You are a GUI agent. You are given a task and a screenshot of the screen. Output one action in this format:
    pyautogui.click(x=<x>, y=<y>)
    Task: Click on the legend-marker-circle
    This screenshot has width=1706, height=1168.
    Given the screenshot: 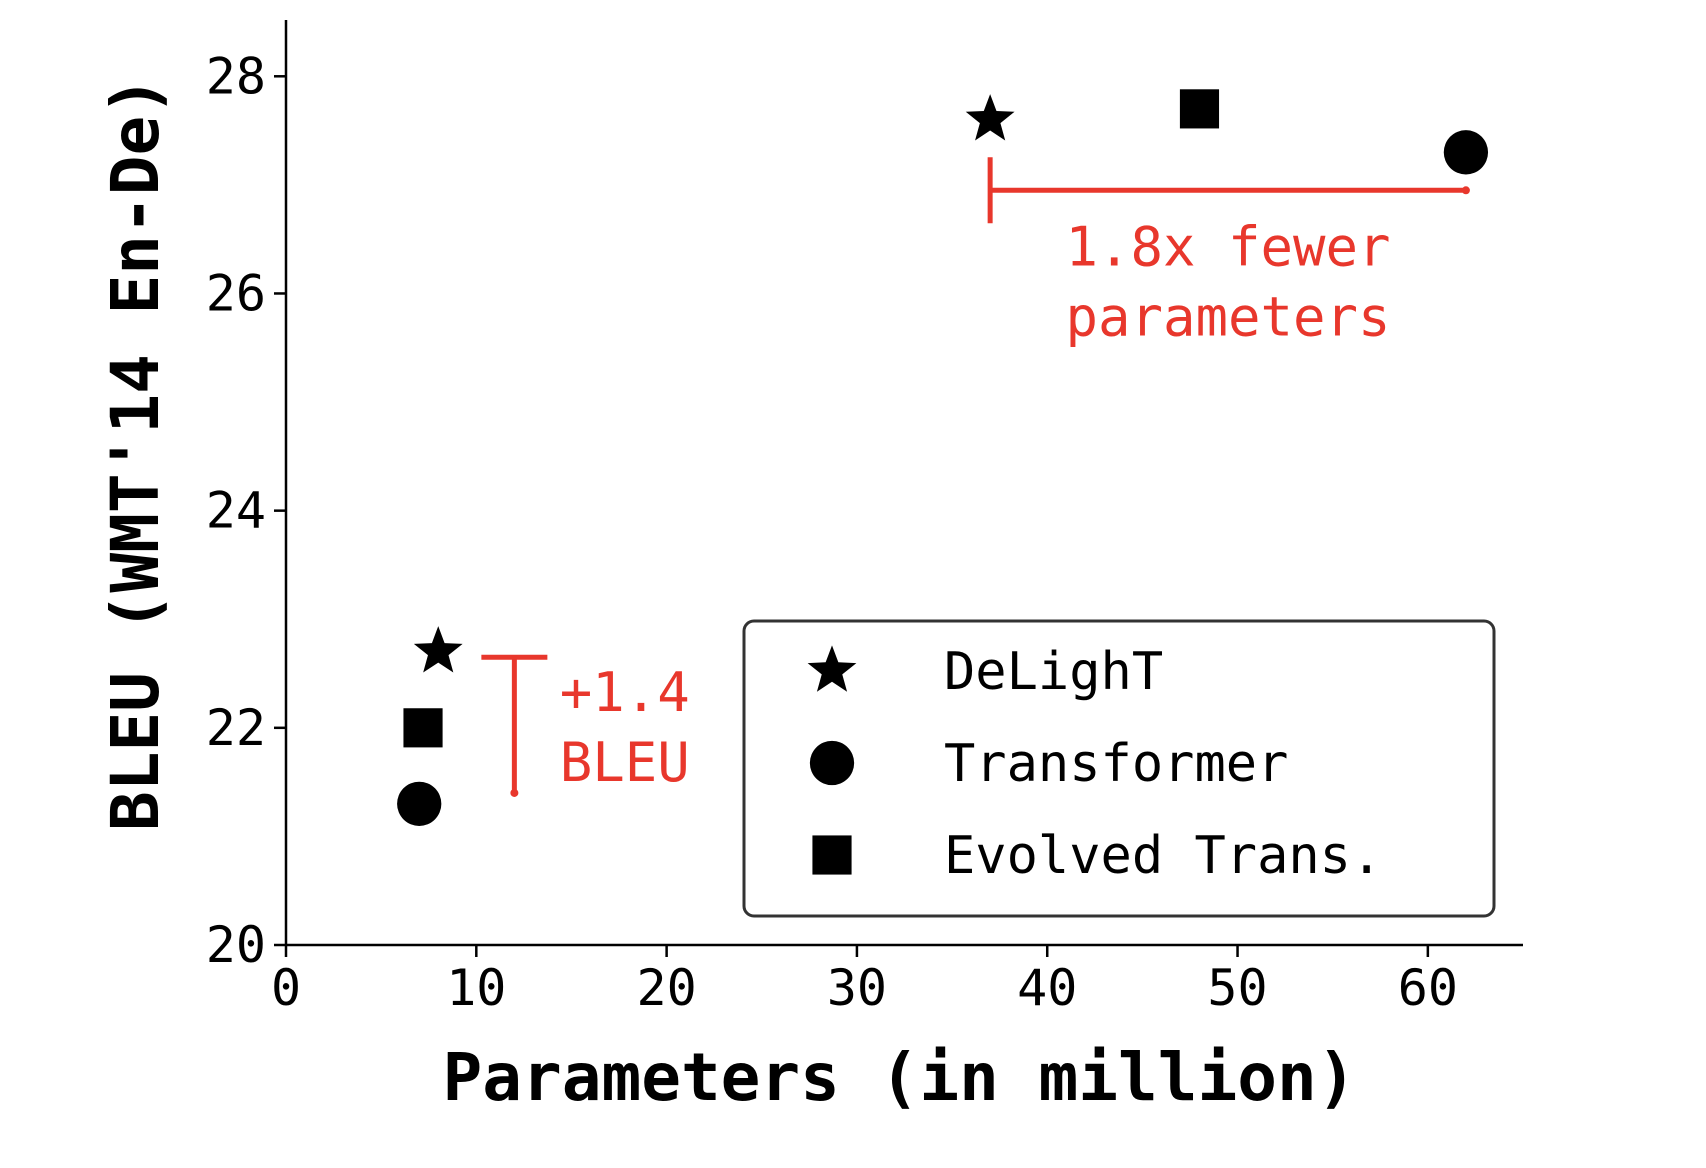 What is the action you would take?
    pyautogui.click(x=832, y=763)
    